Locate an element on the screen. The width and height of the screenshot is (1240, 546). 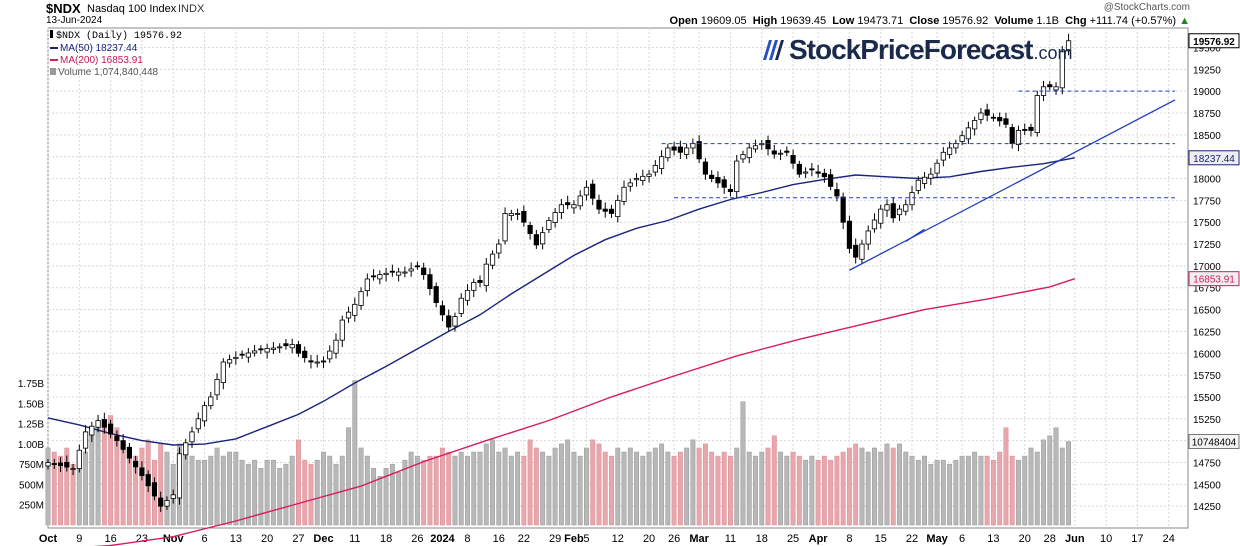
close-label: Close is located at coordinates (924, 21).